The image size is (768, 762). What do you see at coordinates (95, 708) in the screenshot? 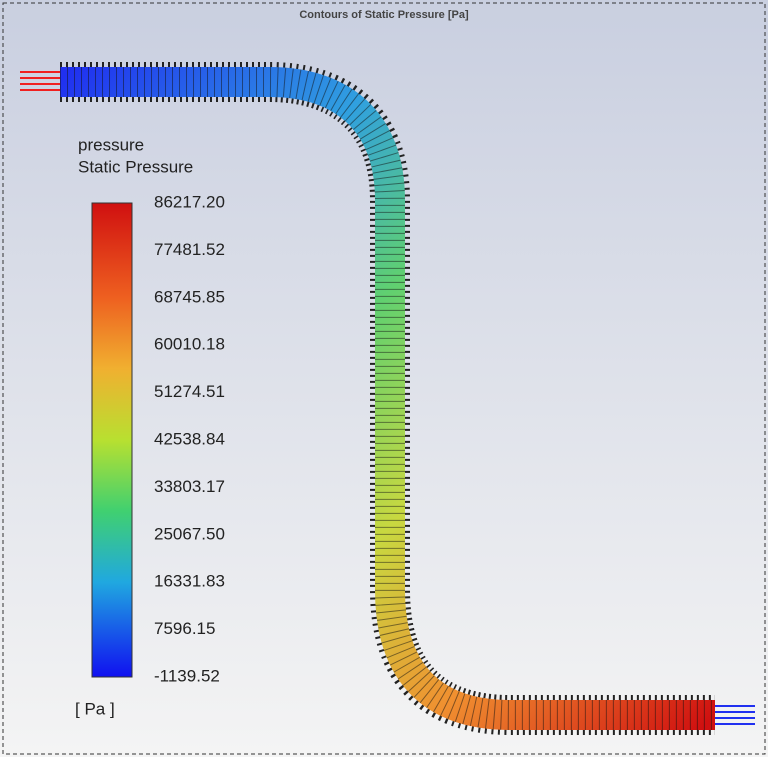
I see `legend-unit: [ Pa ]` at bounding box center [95, 708].